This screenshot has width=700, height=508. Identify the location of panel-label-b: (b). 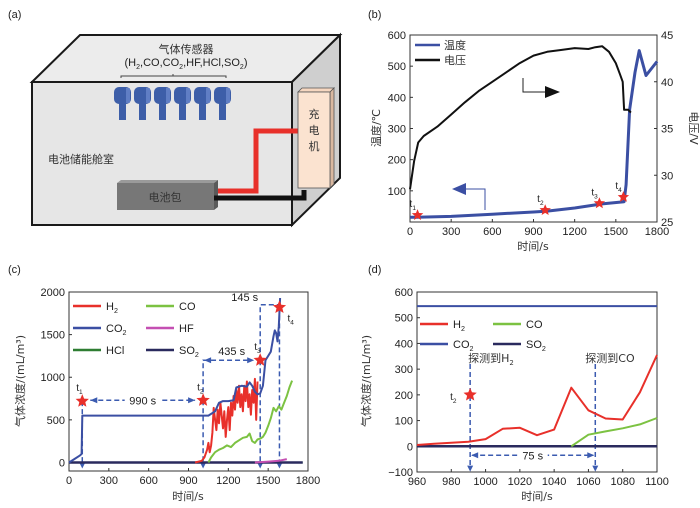
(374, 15).